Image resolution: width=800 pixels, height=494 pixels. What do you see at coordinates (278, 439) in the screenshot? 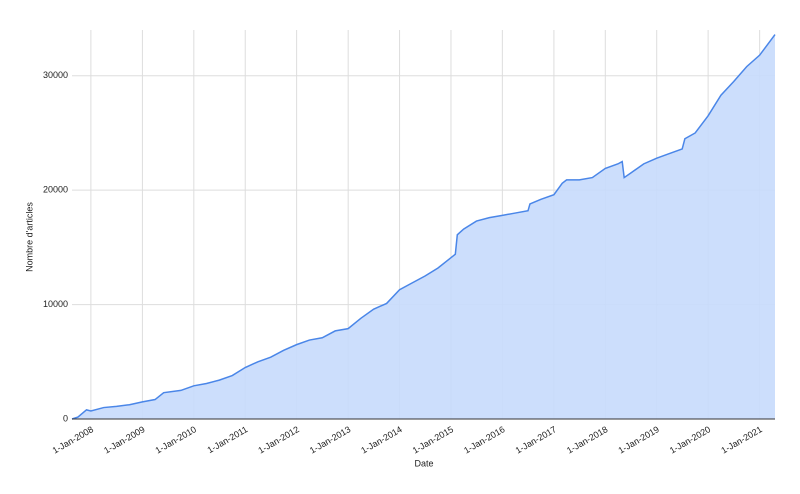
I see `x-tick-label: 1-Jan-2012` at bounding box center [278, 439].